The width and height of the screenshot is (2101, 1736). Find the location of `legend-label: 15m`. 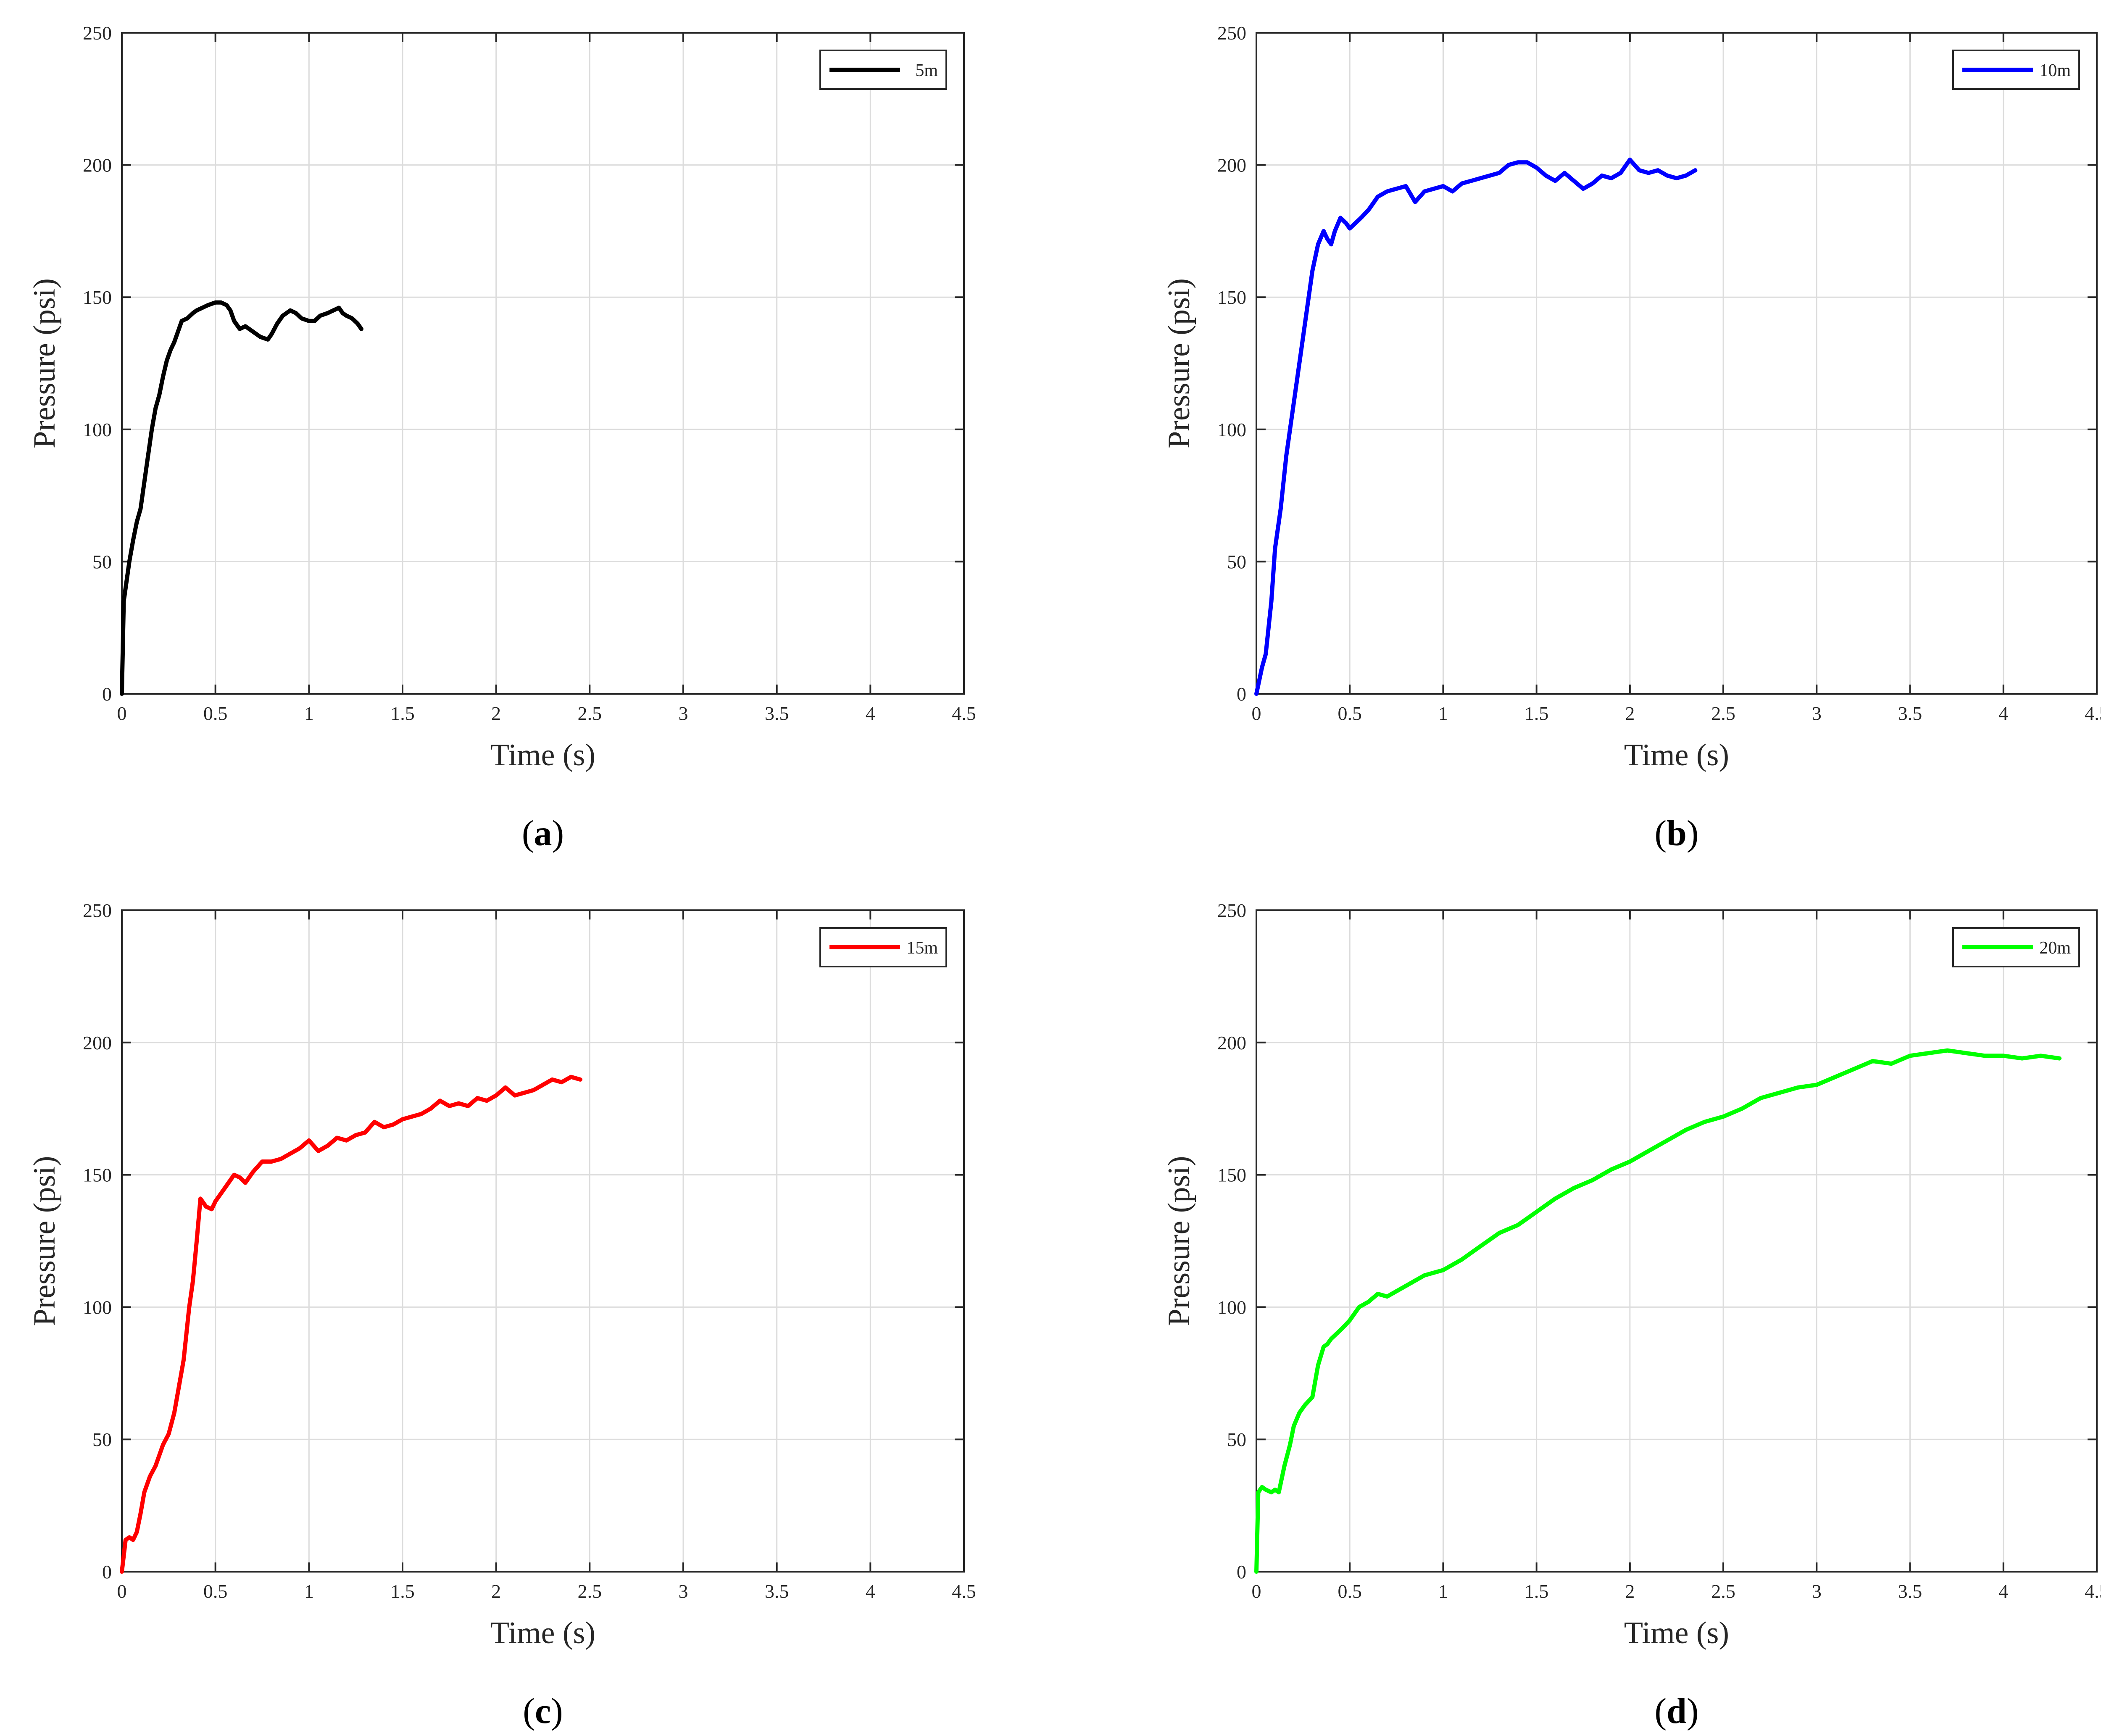

legend-label: 15m is located at coordinates (922, 948).